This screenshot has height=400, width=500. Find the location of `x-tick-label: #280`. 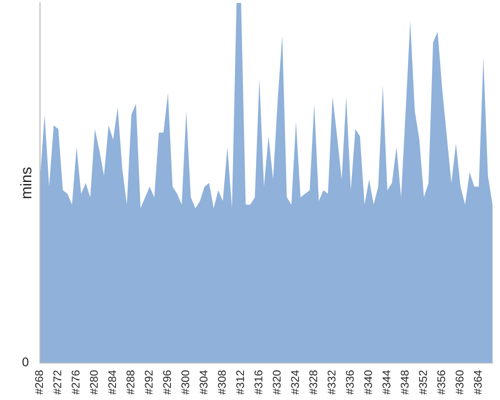

x-tick-label: #280 is located at coordinates (94, 382).